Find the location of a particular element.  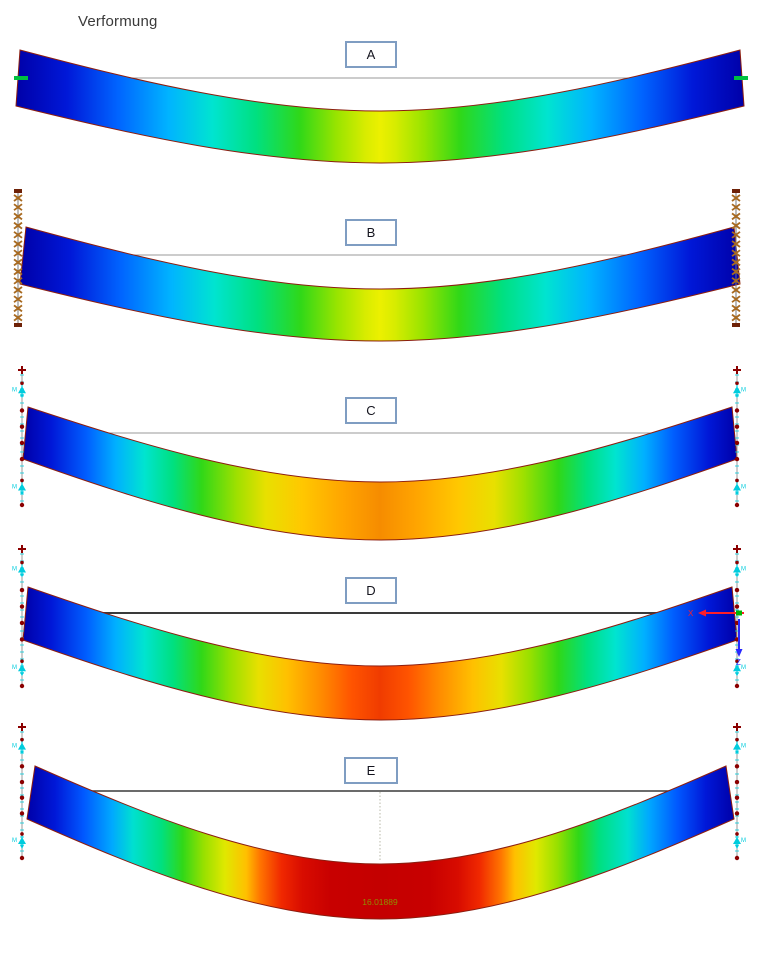

coordinate-system-icon: XZ is located at coordinates (716, 638).